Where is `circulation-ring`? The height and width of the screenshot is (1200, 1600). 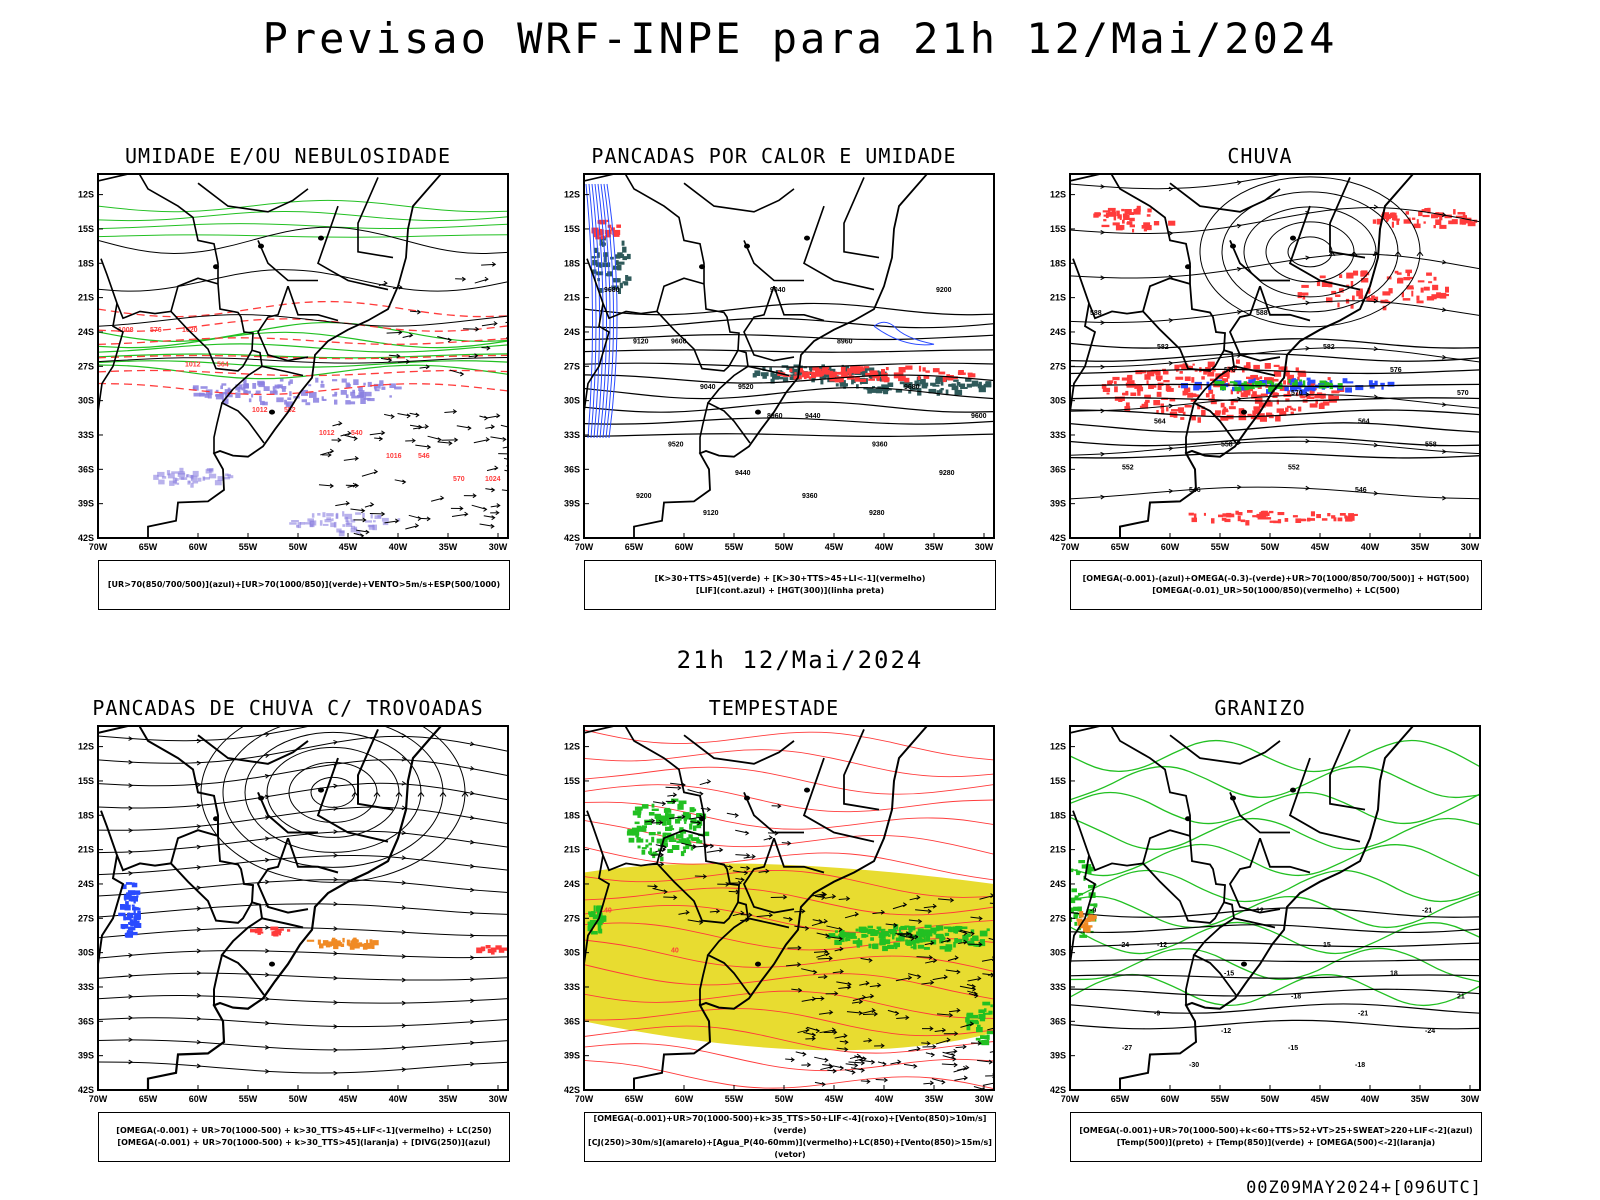 circulation-ring is located at coordinates (333, 797).